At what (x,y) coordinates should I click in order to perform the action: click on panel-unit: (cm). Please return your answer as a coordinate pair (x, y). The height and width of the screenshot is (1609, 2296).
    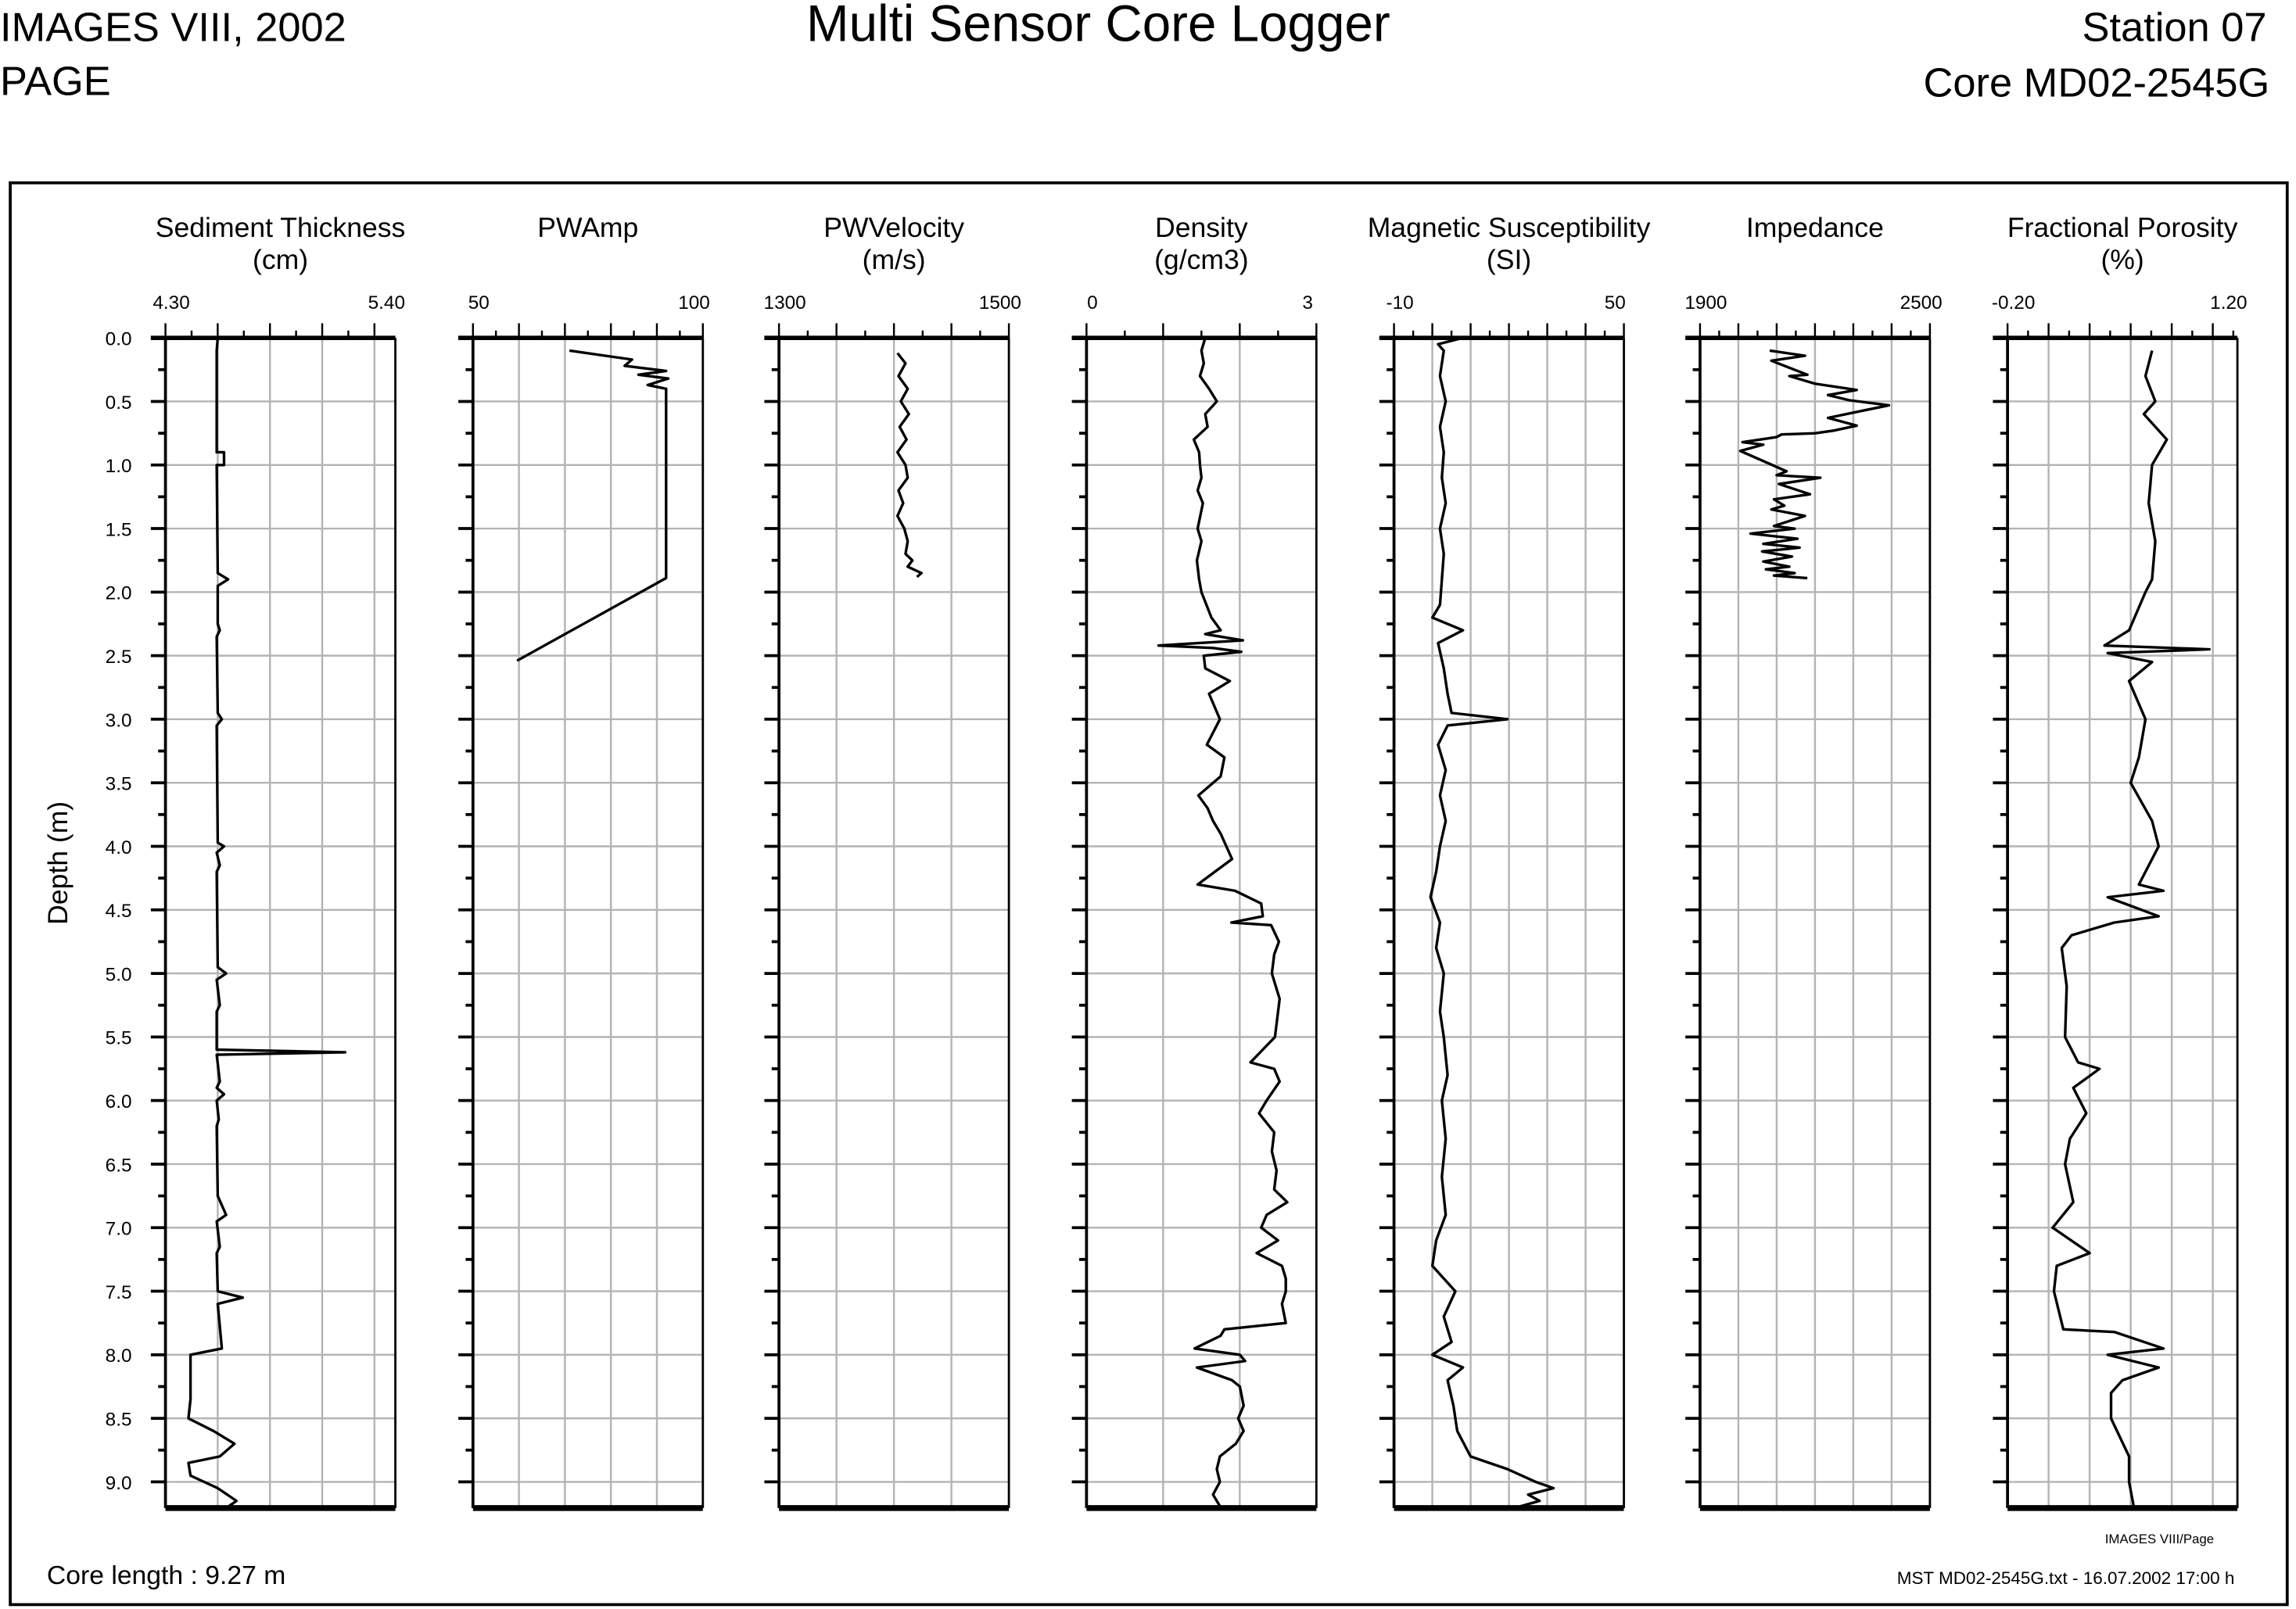
    Looking at the image, I should click on (280, 259).